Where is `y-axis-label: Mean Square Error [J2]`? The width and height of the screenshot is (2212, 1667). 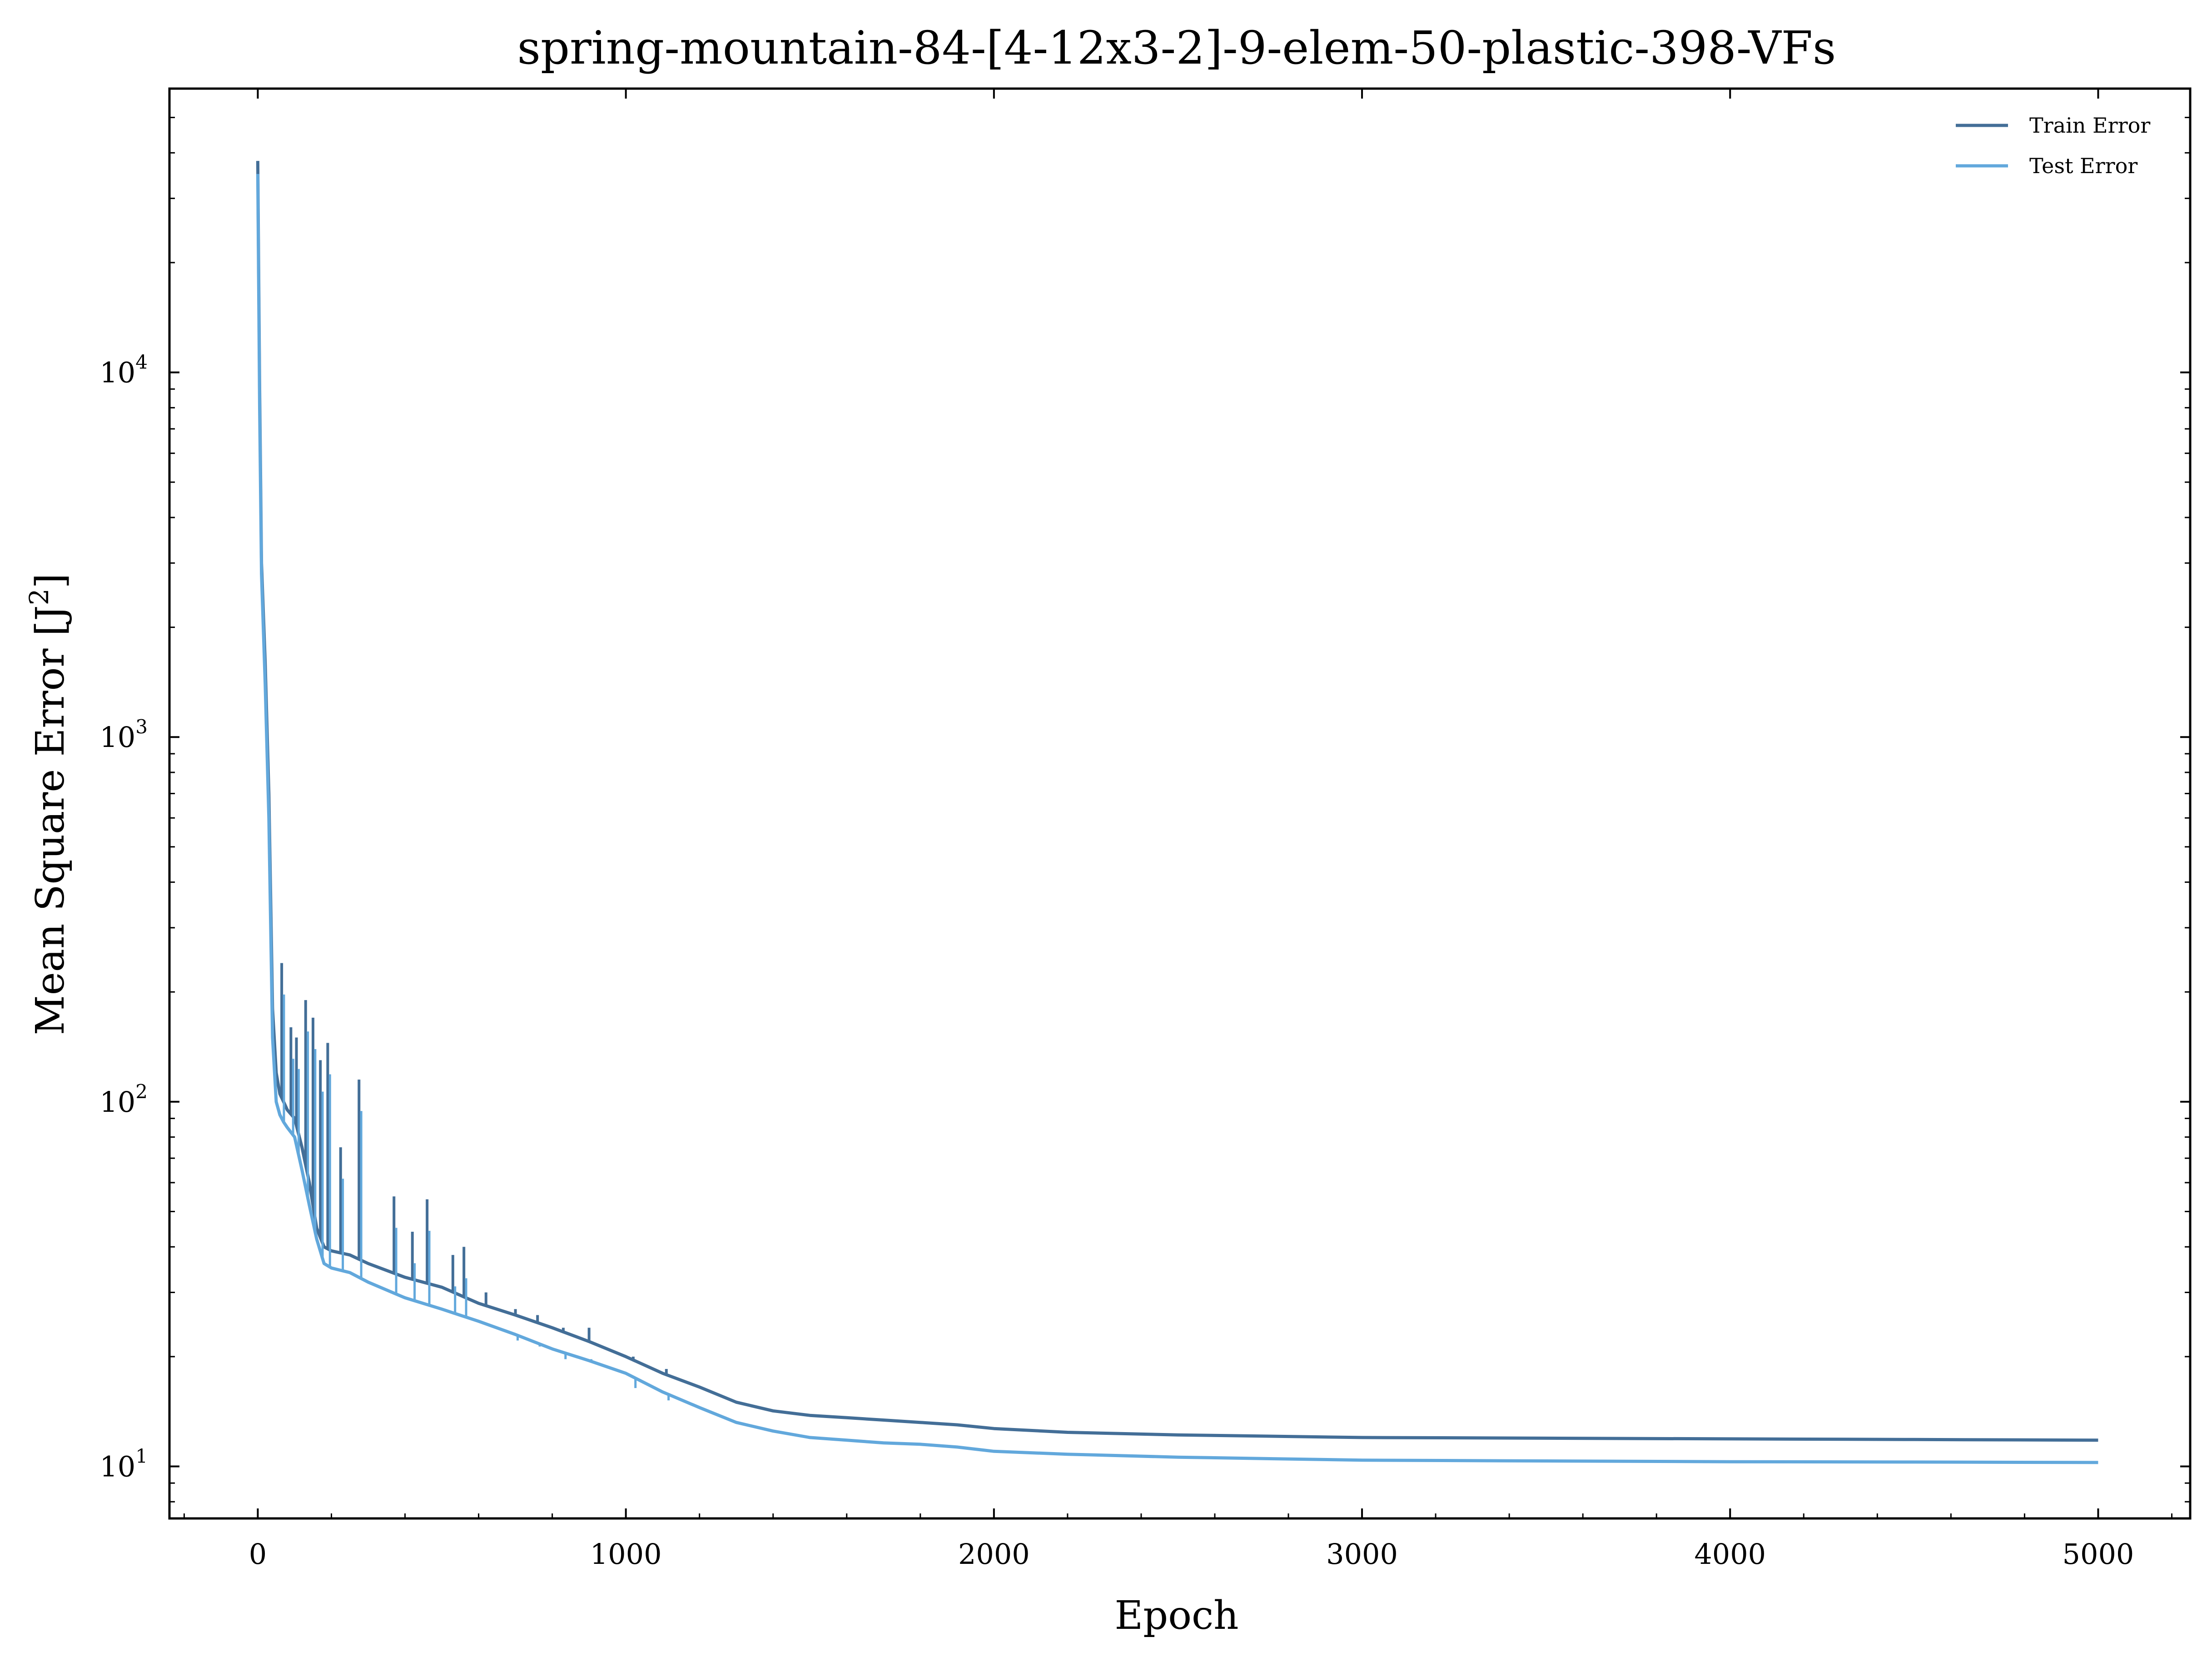 y-axis-label: Mean Square Error [J2] is located at coordinates (48, 804).